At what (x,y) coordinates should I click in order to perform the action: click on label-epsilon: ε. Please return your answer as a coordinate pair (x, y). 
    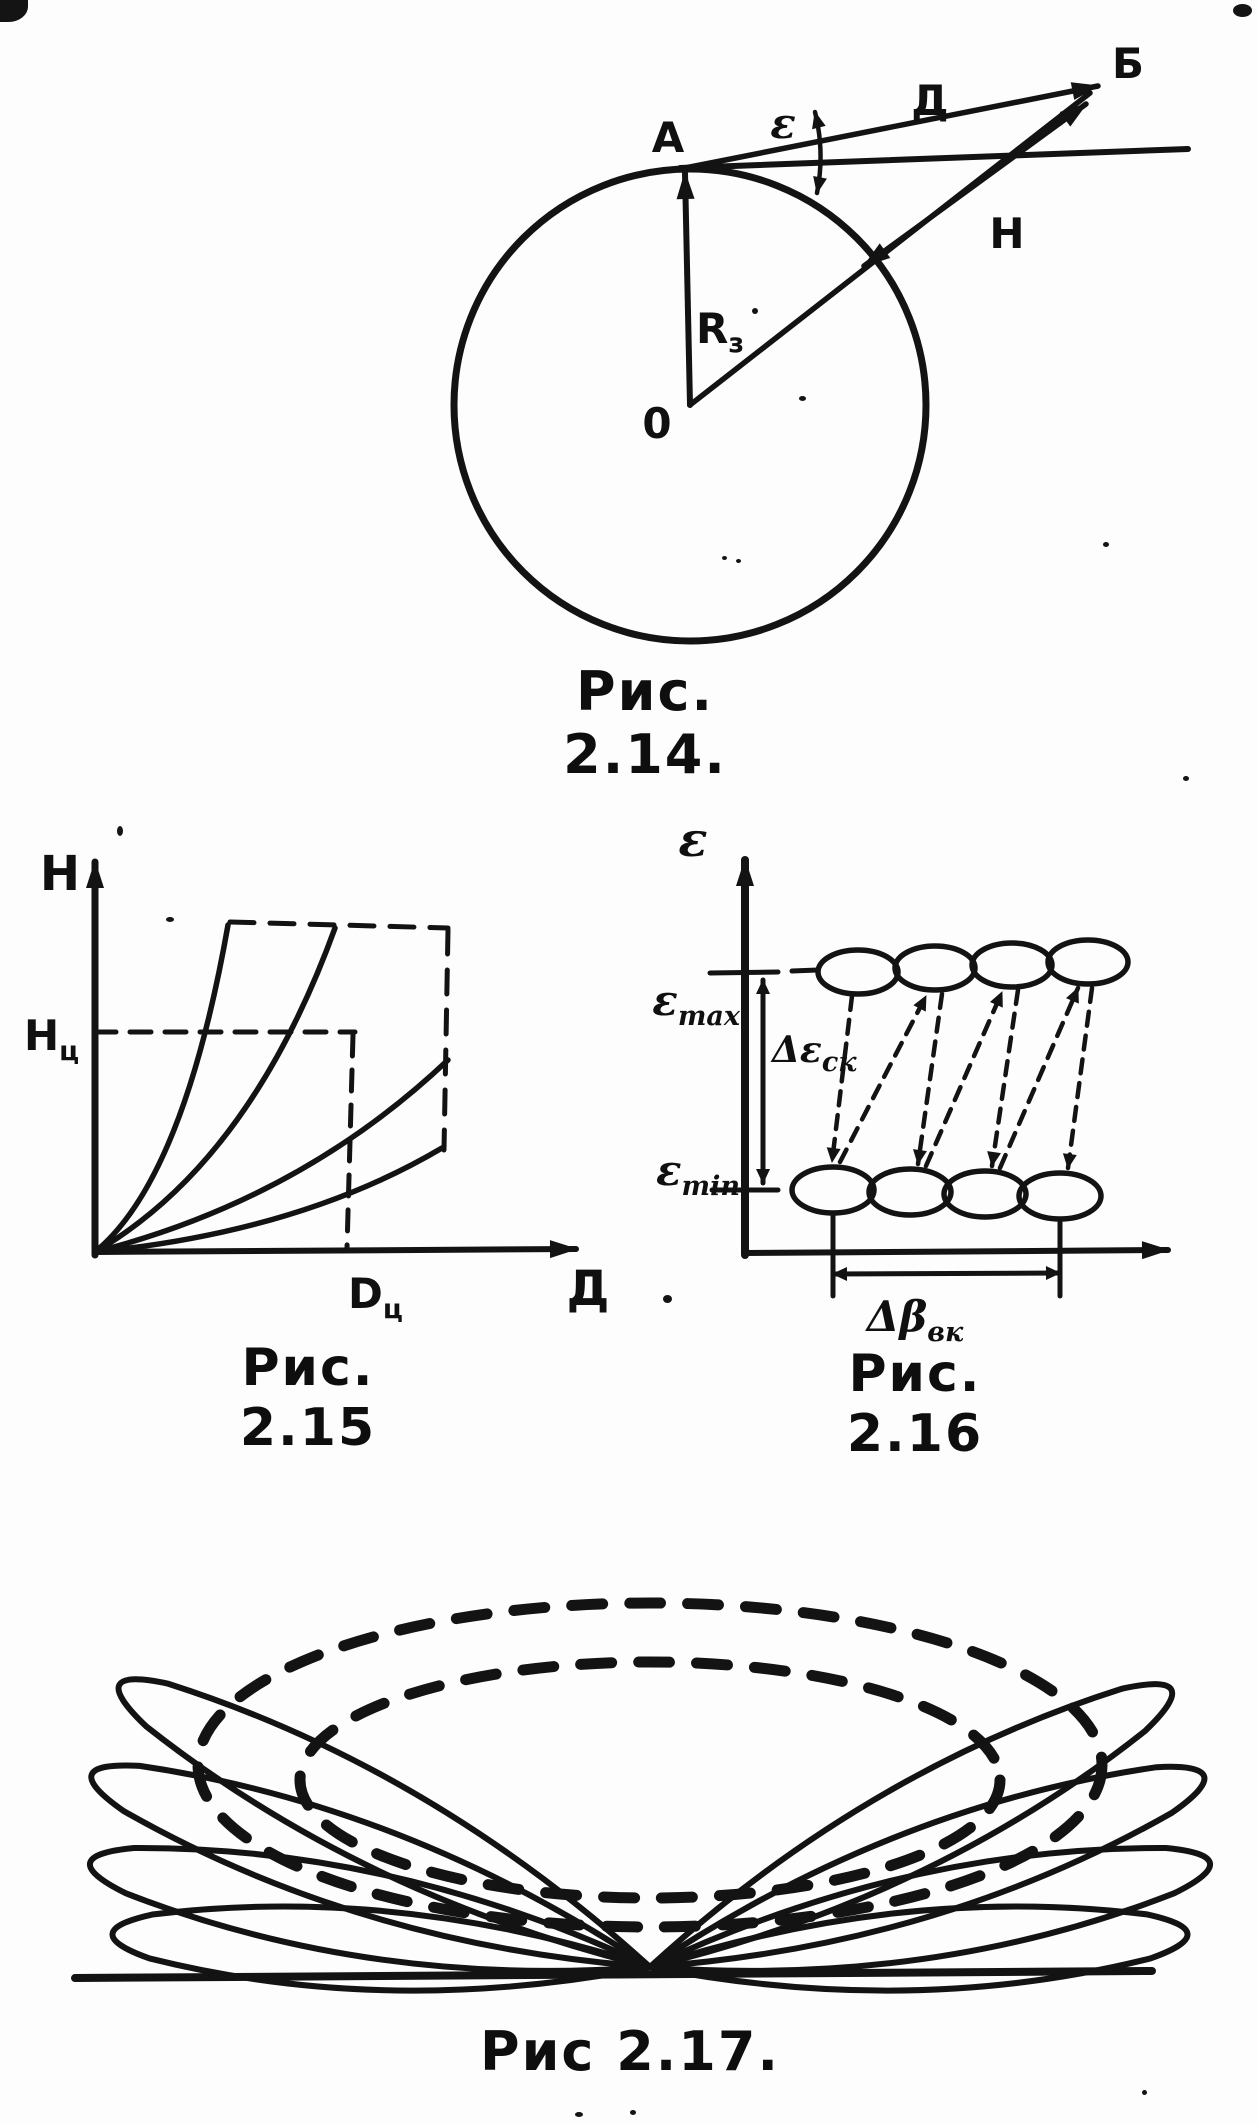
    Looking at the image, I should click on (783, 123).